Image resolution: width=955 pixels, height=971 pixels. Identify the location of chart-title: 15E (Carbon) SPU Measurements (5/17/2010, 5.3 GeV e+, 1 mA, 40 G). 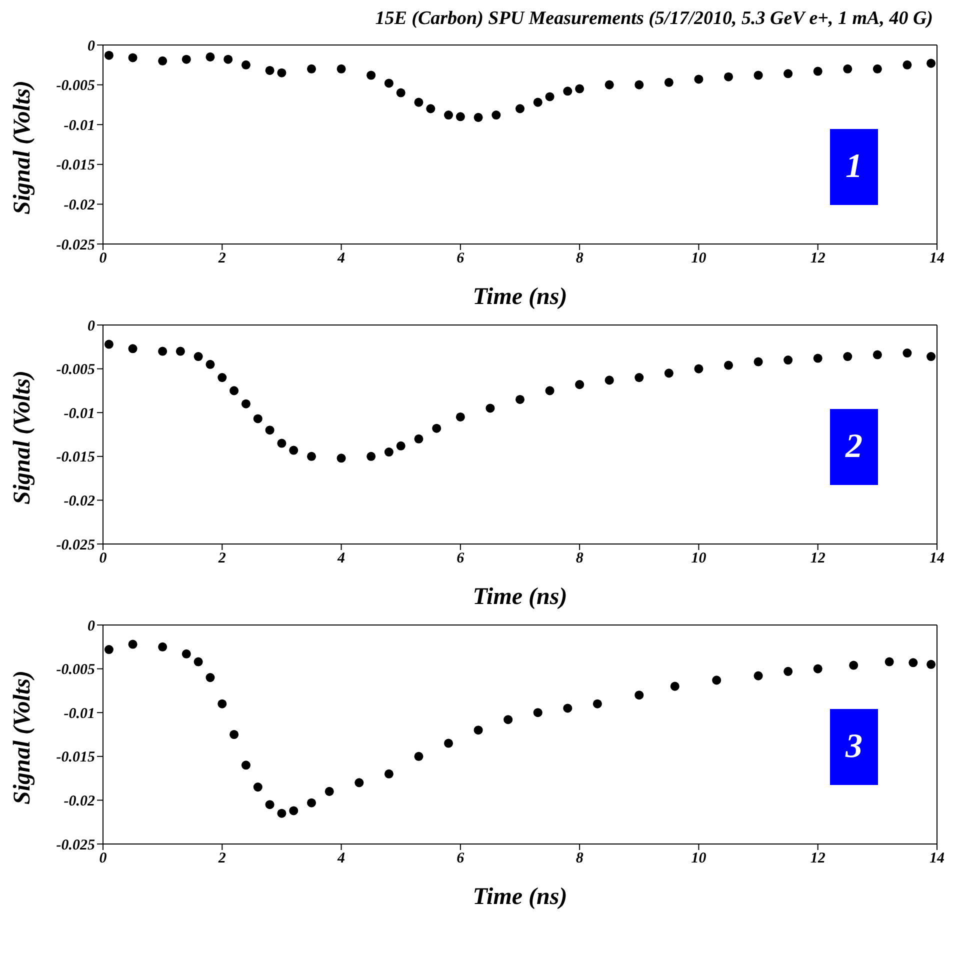
(654, 19).